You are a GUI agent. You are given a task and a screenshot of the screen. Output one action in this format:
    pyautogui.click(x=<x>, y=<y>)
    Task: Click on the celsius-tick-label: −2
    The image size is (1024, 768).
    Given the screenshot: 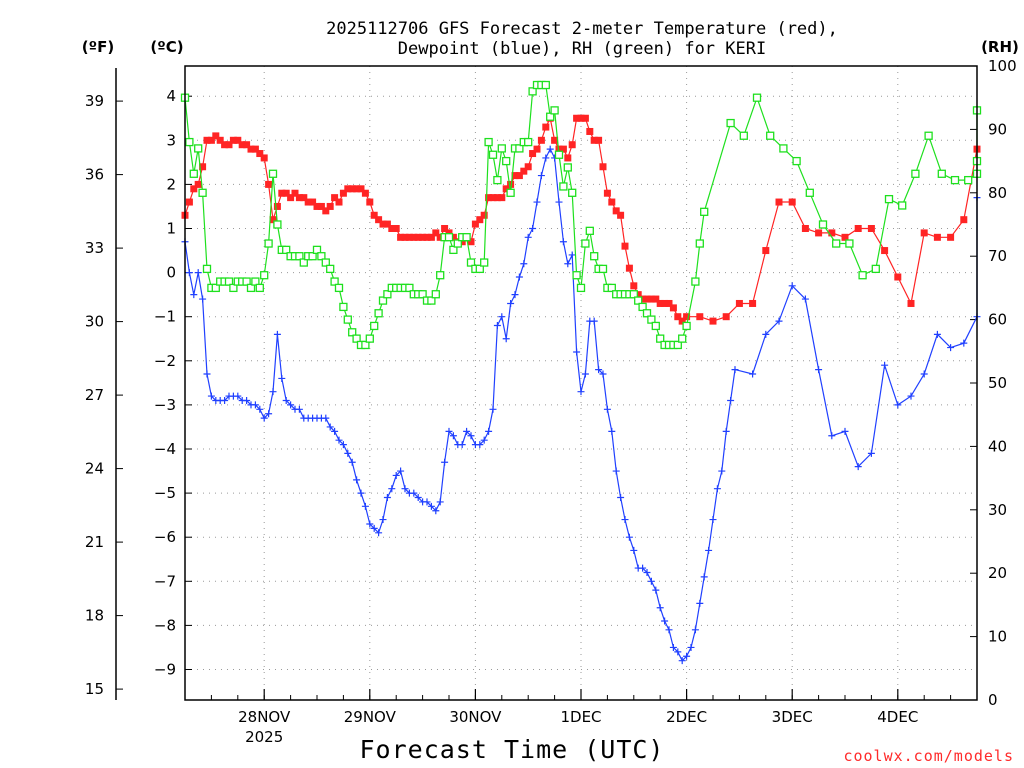 What is the action you would take?
    pyautogui.click(x=165, y=361)
    